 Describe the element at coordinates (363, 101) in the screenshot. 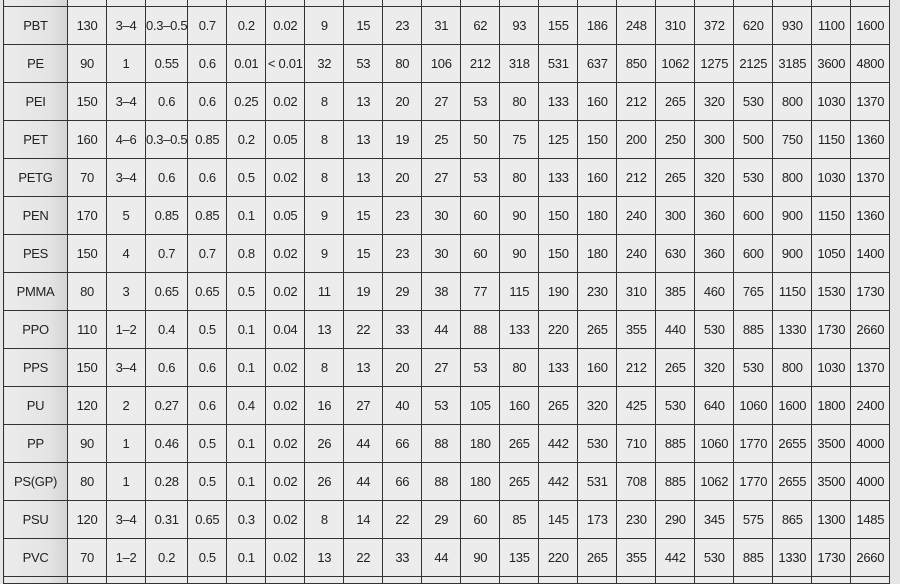

I see `value-cell: 13` at that location.